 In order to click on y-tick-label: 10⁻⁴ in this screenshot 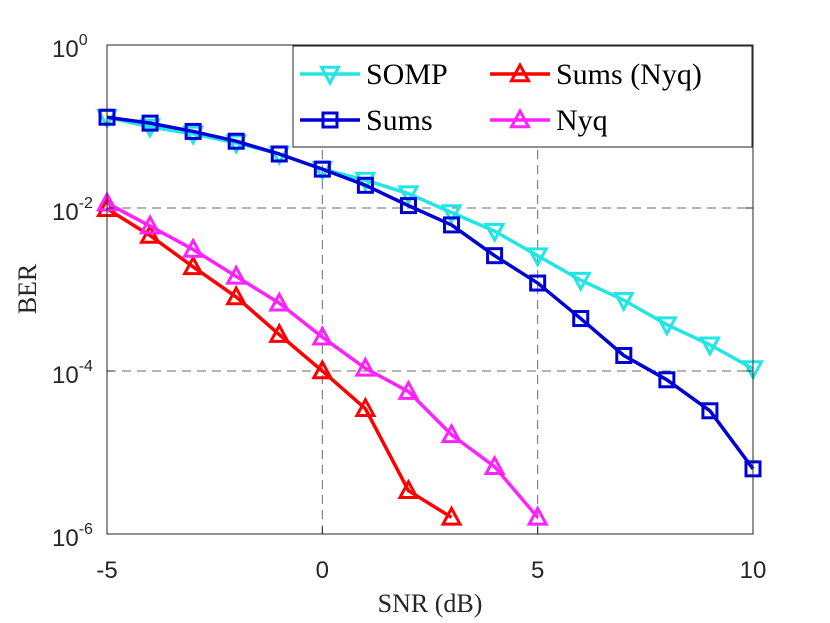, I will do `click(72, 373)`.